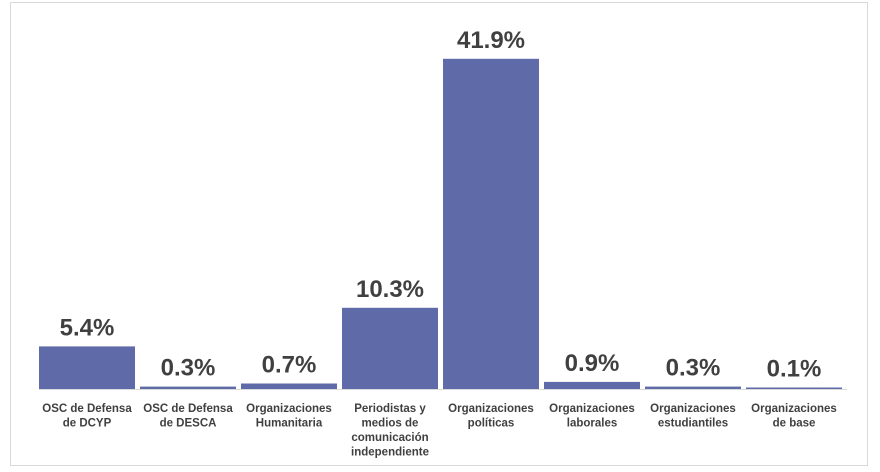 The image size is (880, 472). What do you see at coordinates (592, 363) in the screenshot?
I see `data-label-5: 0.9%` at bounding box center [592, 363].